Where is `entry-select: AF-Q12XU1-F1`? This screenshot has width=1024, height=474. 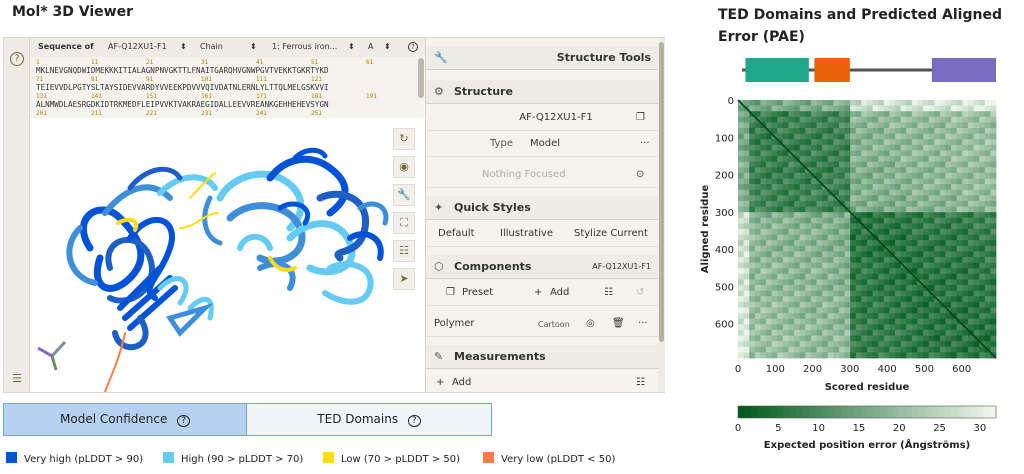
entry-select: AF-Q12XU1-F1 is located at coordinates (137, 46).